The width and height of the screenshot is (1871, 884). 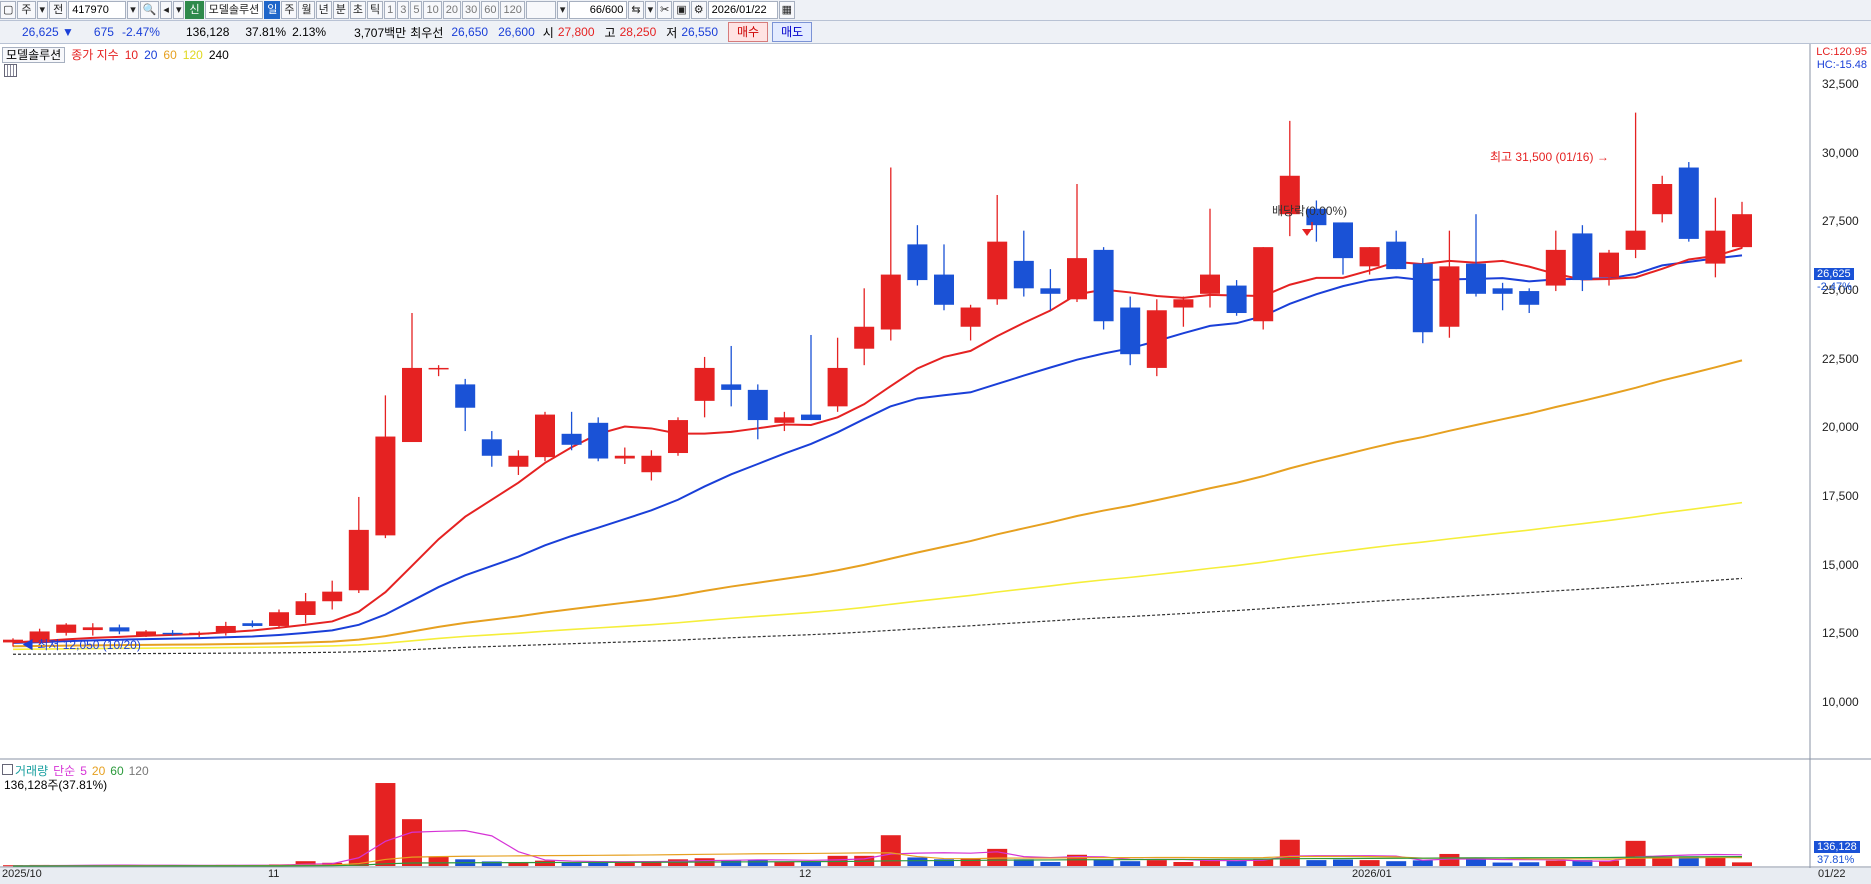 I want to click on period-tab-6: 틱, so click(x=375, y=10).